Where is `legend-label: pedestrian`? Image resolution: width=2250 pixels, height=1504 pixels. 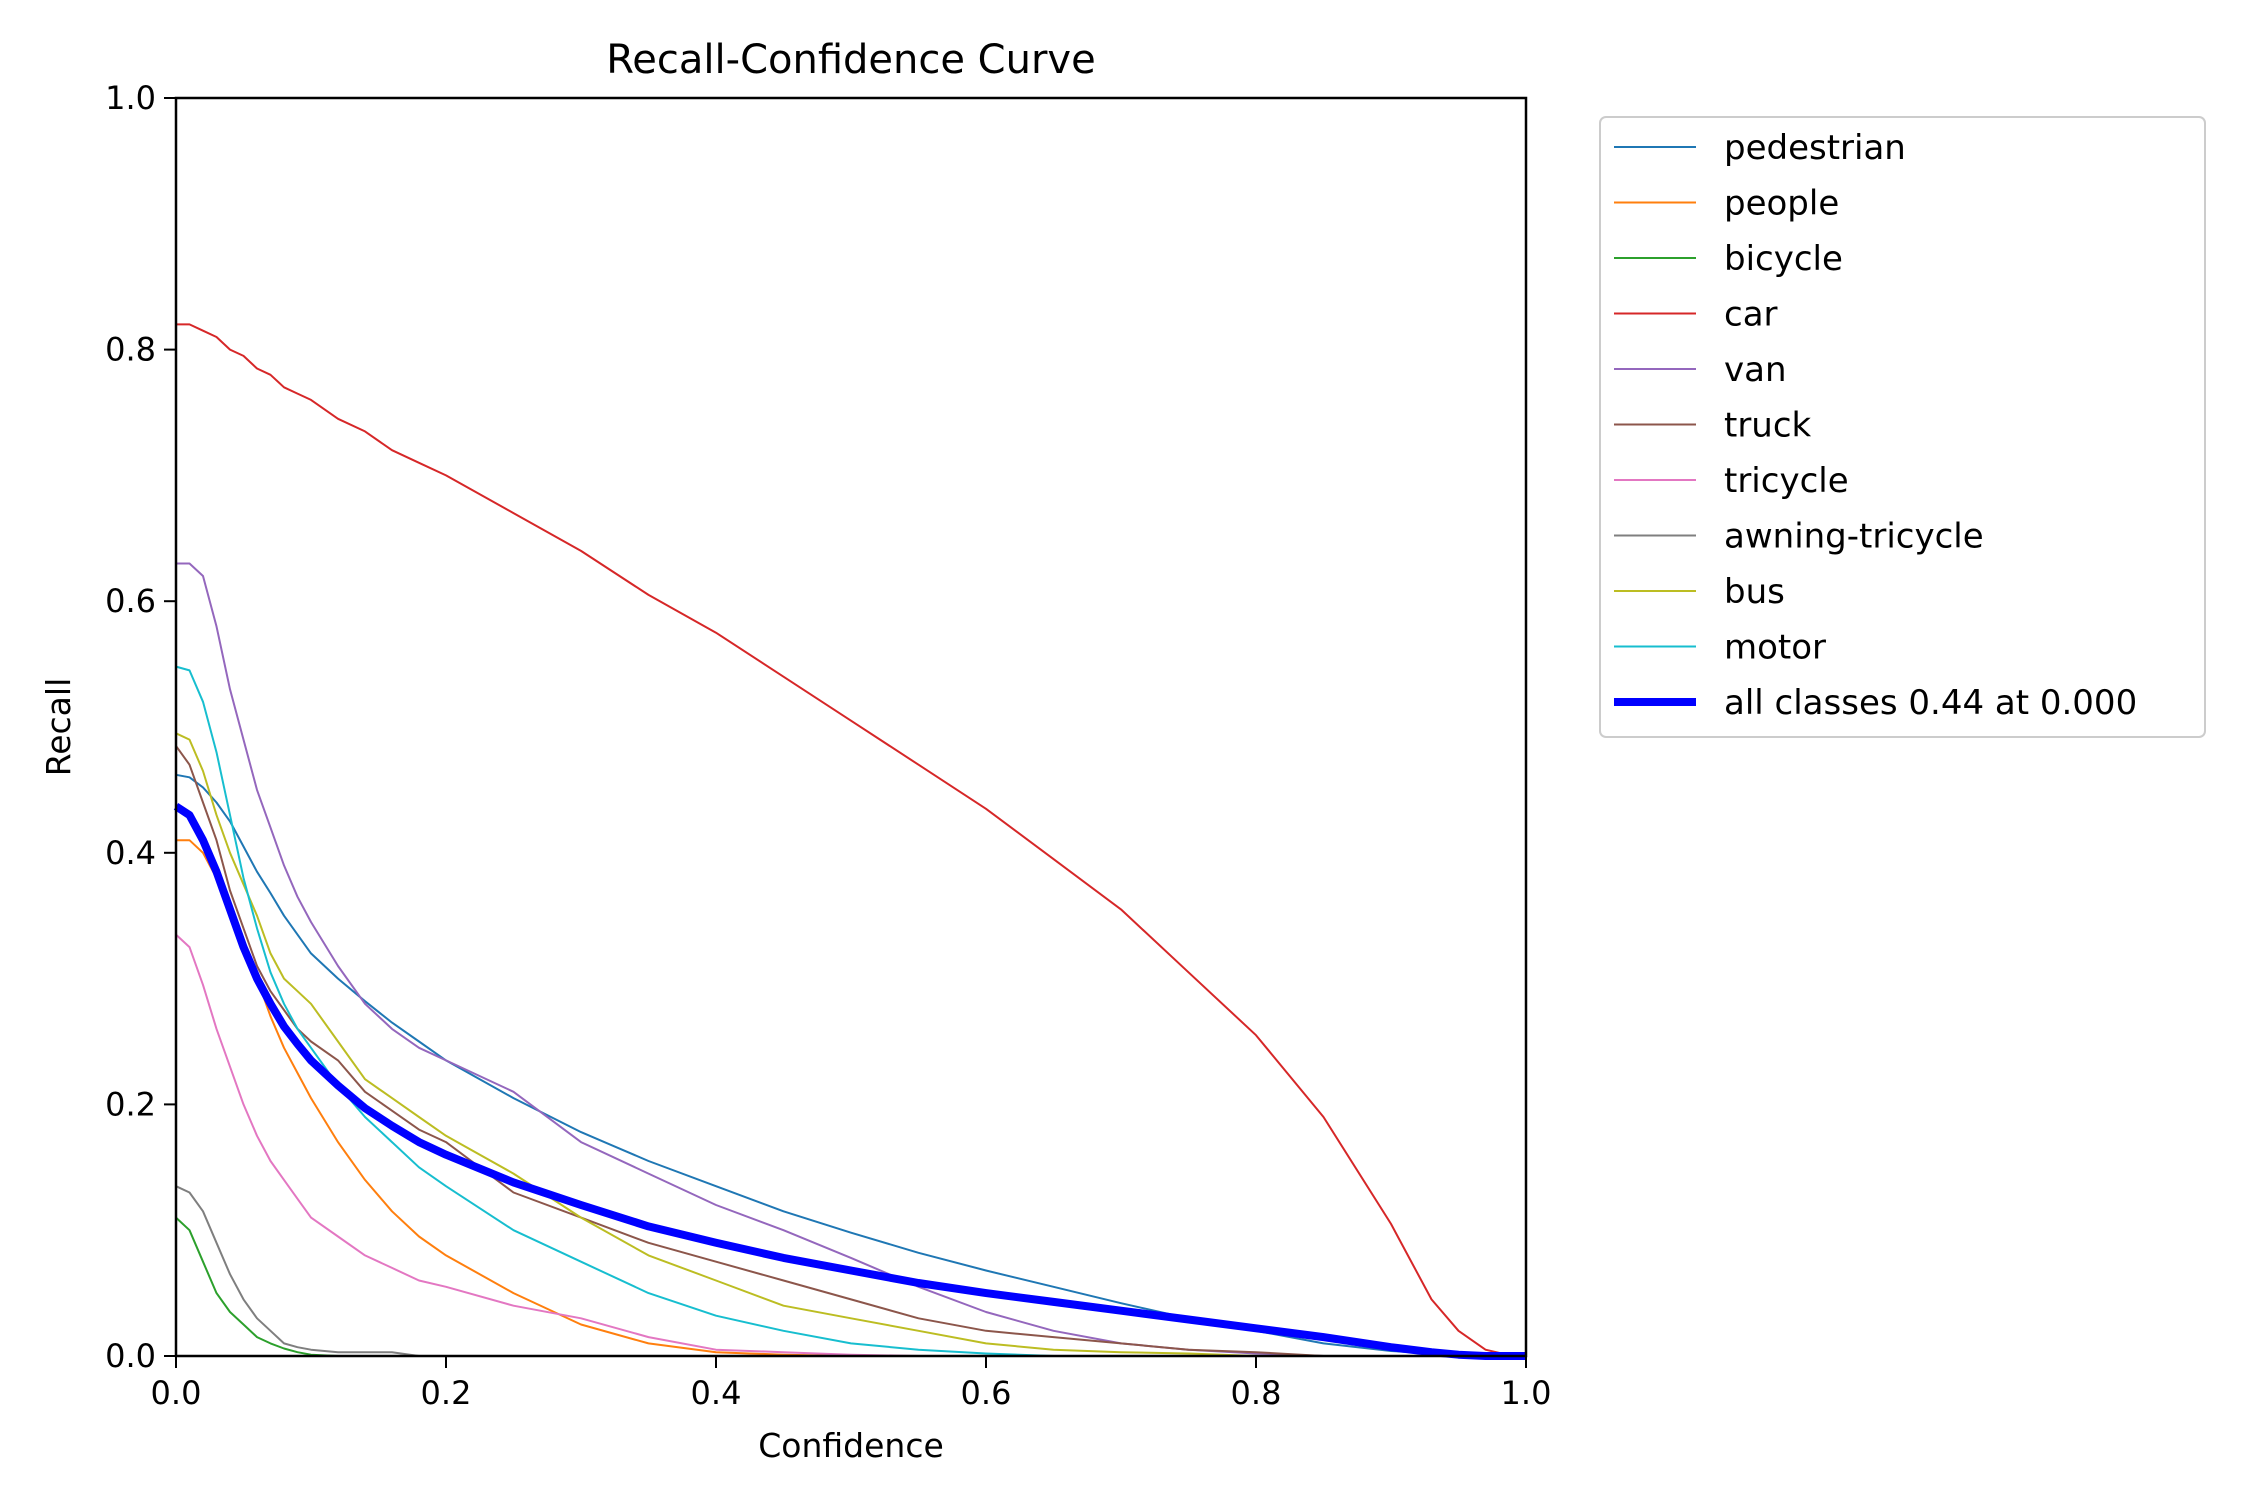
legend-label: pedestrian is located at coordinates (1815, 148).